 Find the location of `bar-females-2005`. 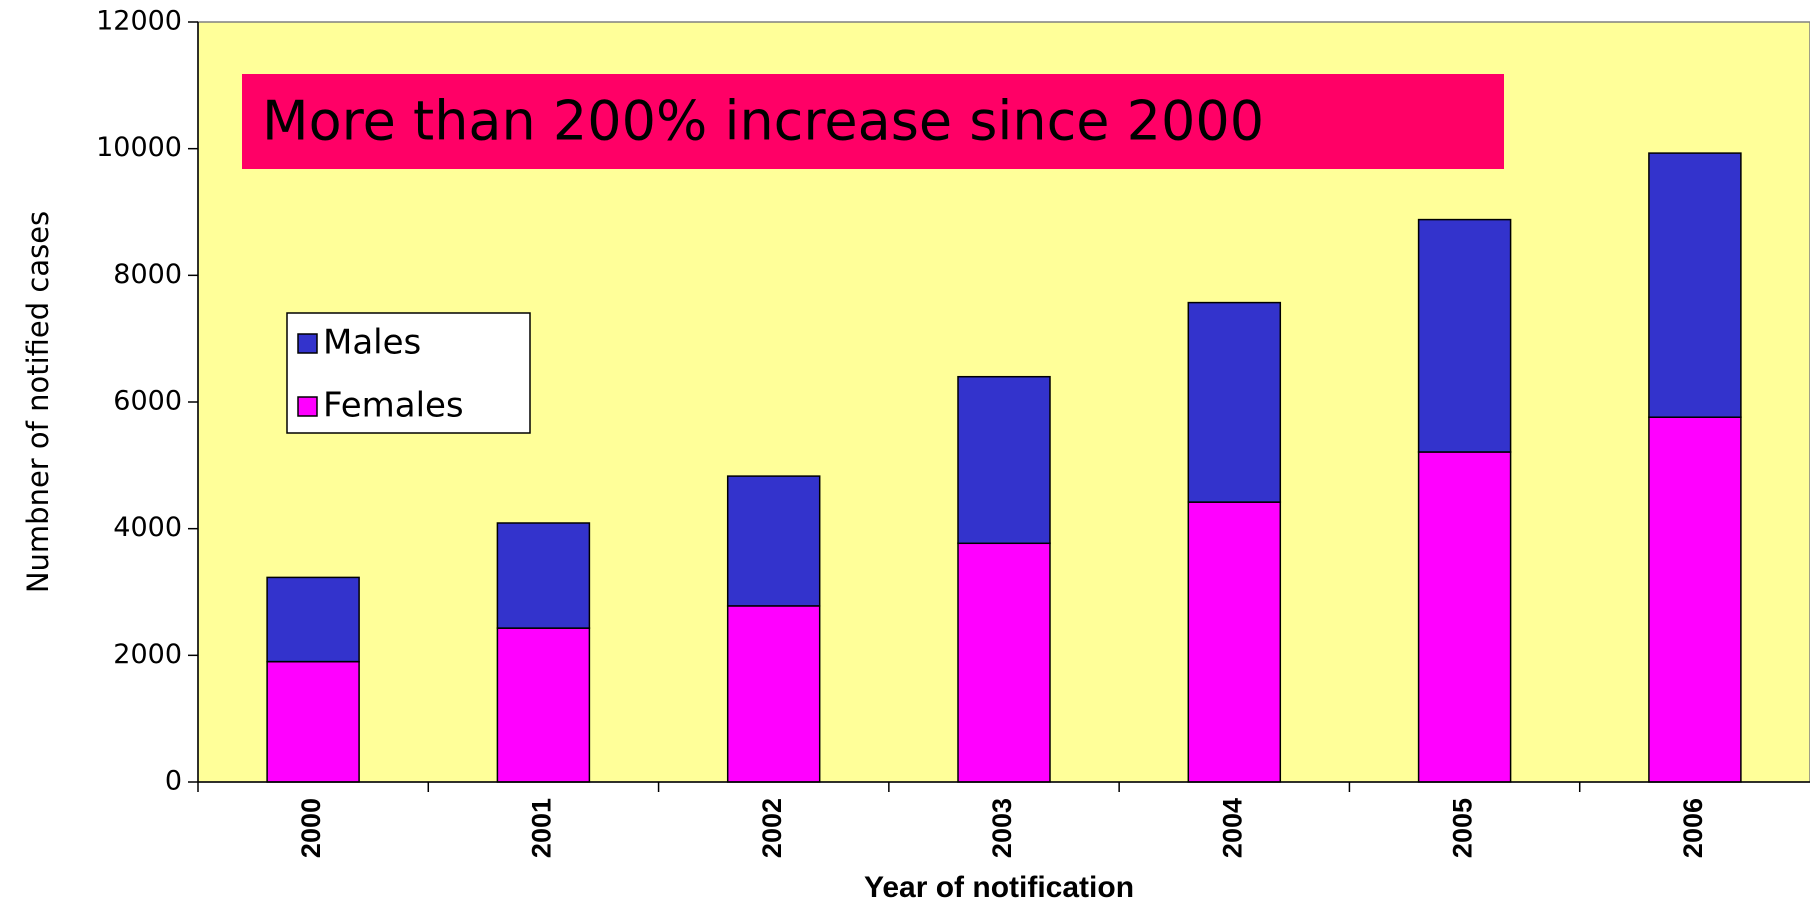

bar-females-2005 is located at coordinates (1464, 617).